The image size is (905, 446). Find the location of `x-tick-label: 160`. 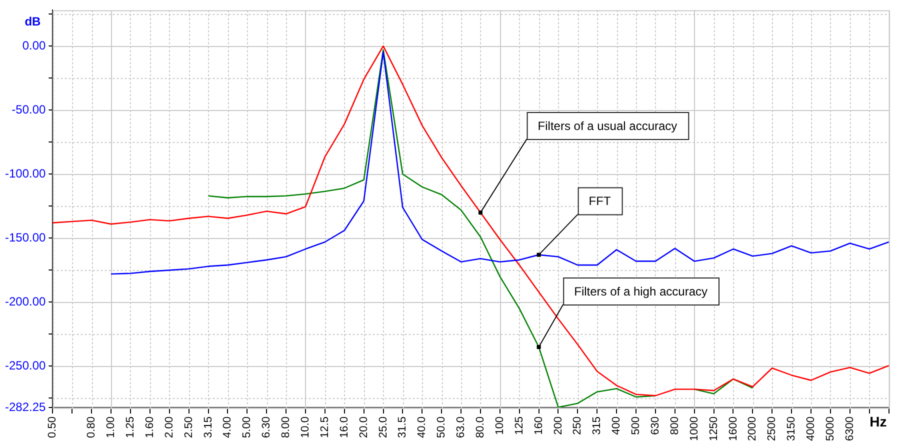

x-tick-label: 160 is located at coordinates (538, 425).